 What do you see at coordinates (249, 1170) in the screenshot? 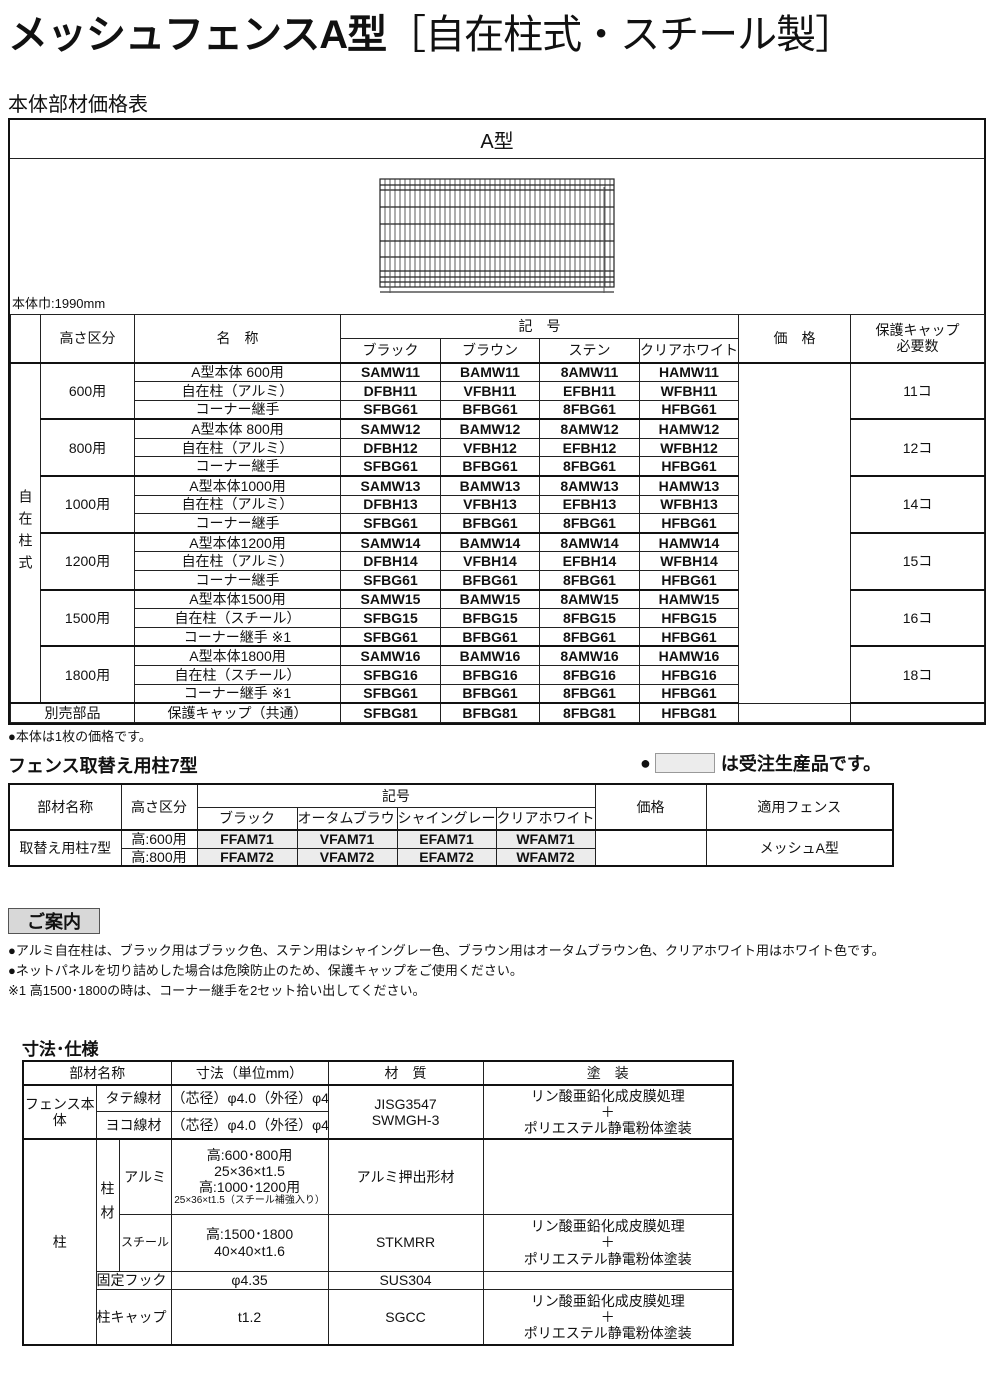
I see `alu-size-2: 25×36×t1.5` at bounding box center [249, 1170].